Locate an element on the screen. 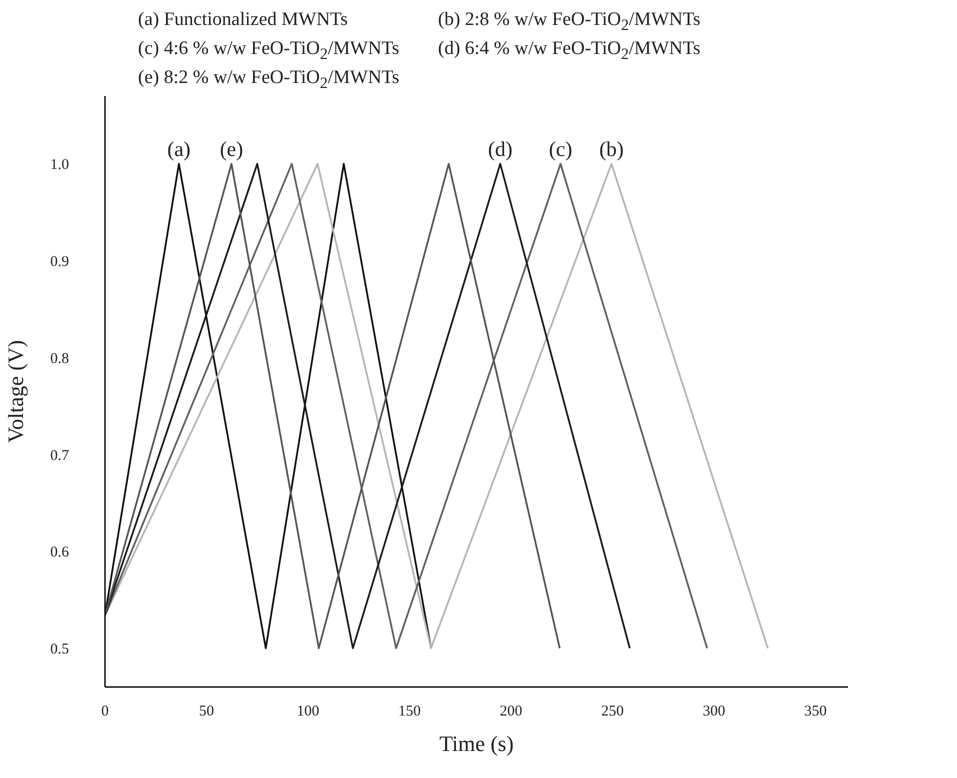  y-tick-label: 0.5 is located at coordinates (59, 650).